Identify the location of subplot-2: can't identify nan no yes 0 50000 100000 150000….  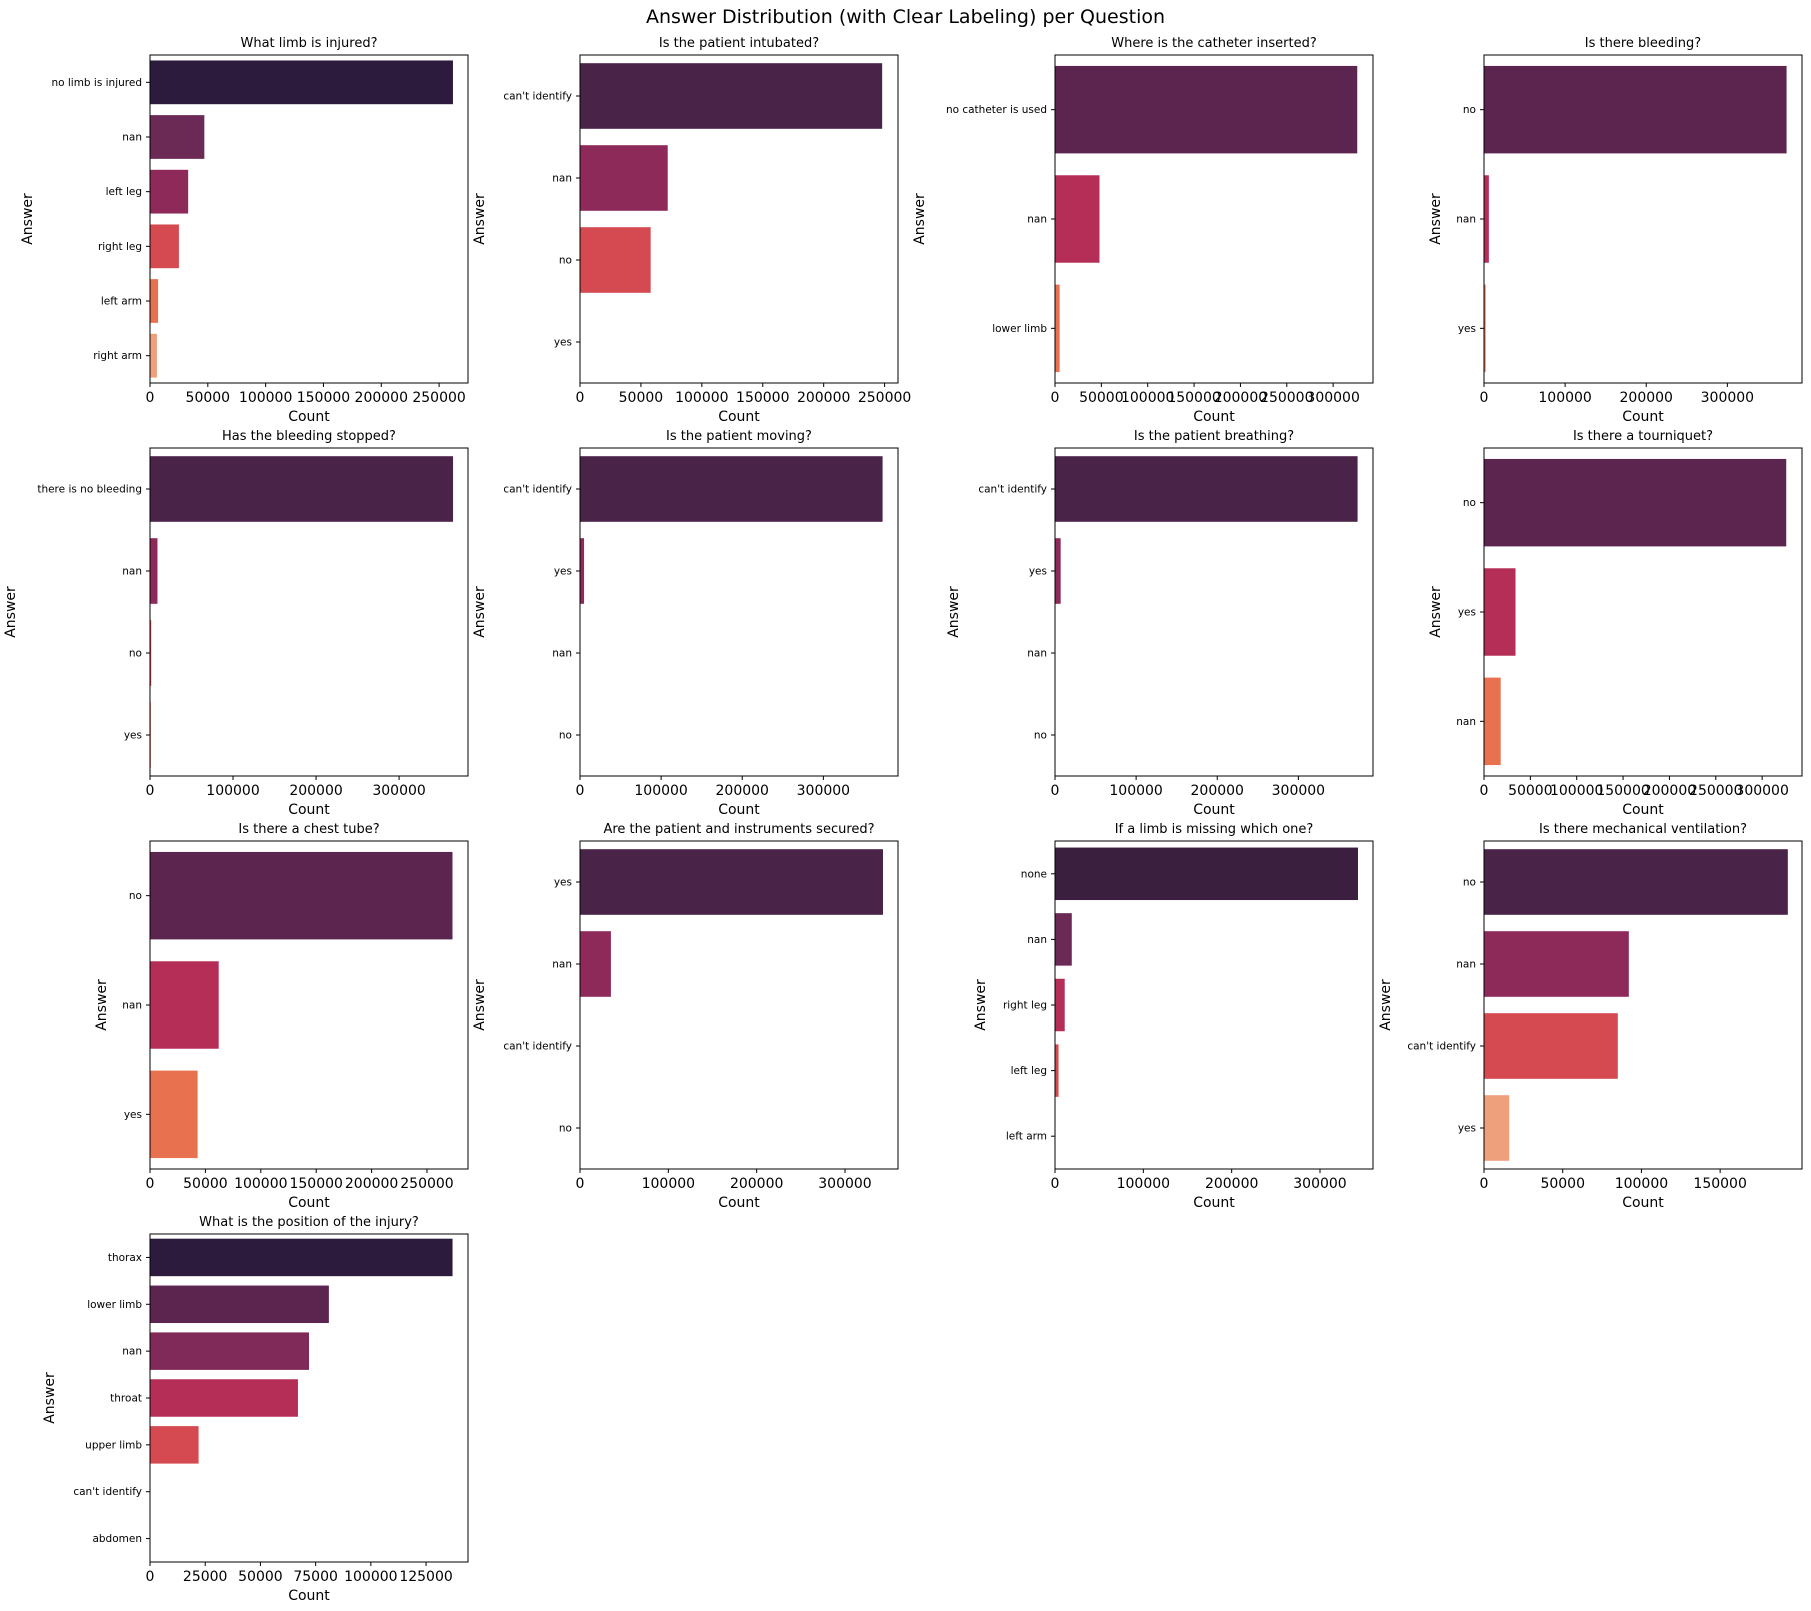
(691, 230).